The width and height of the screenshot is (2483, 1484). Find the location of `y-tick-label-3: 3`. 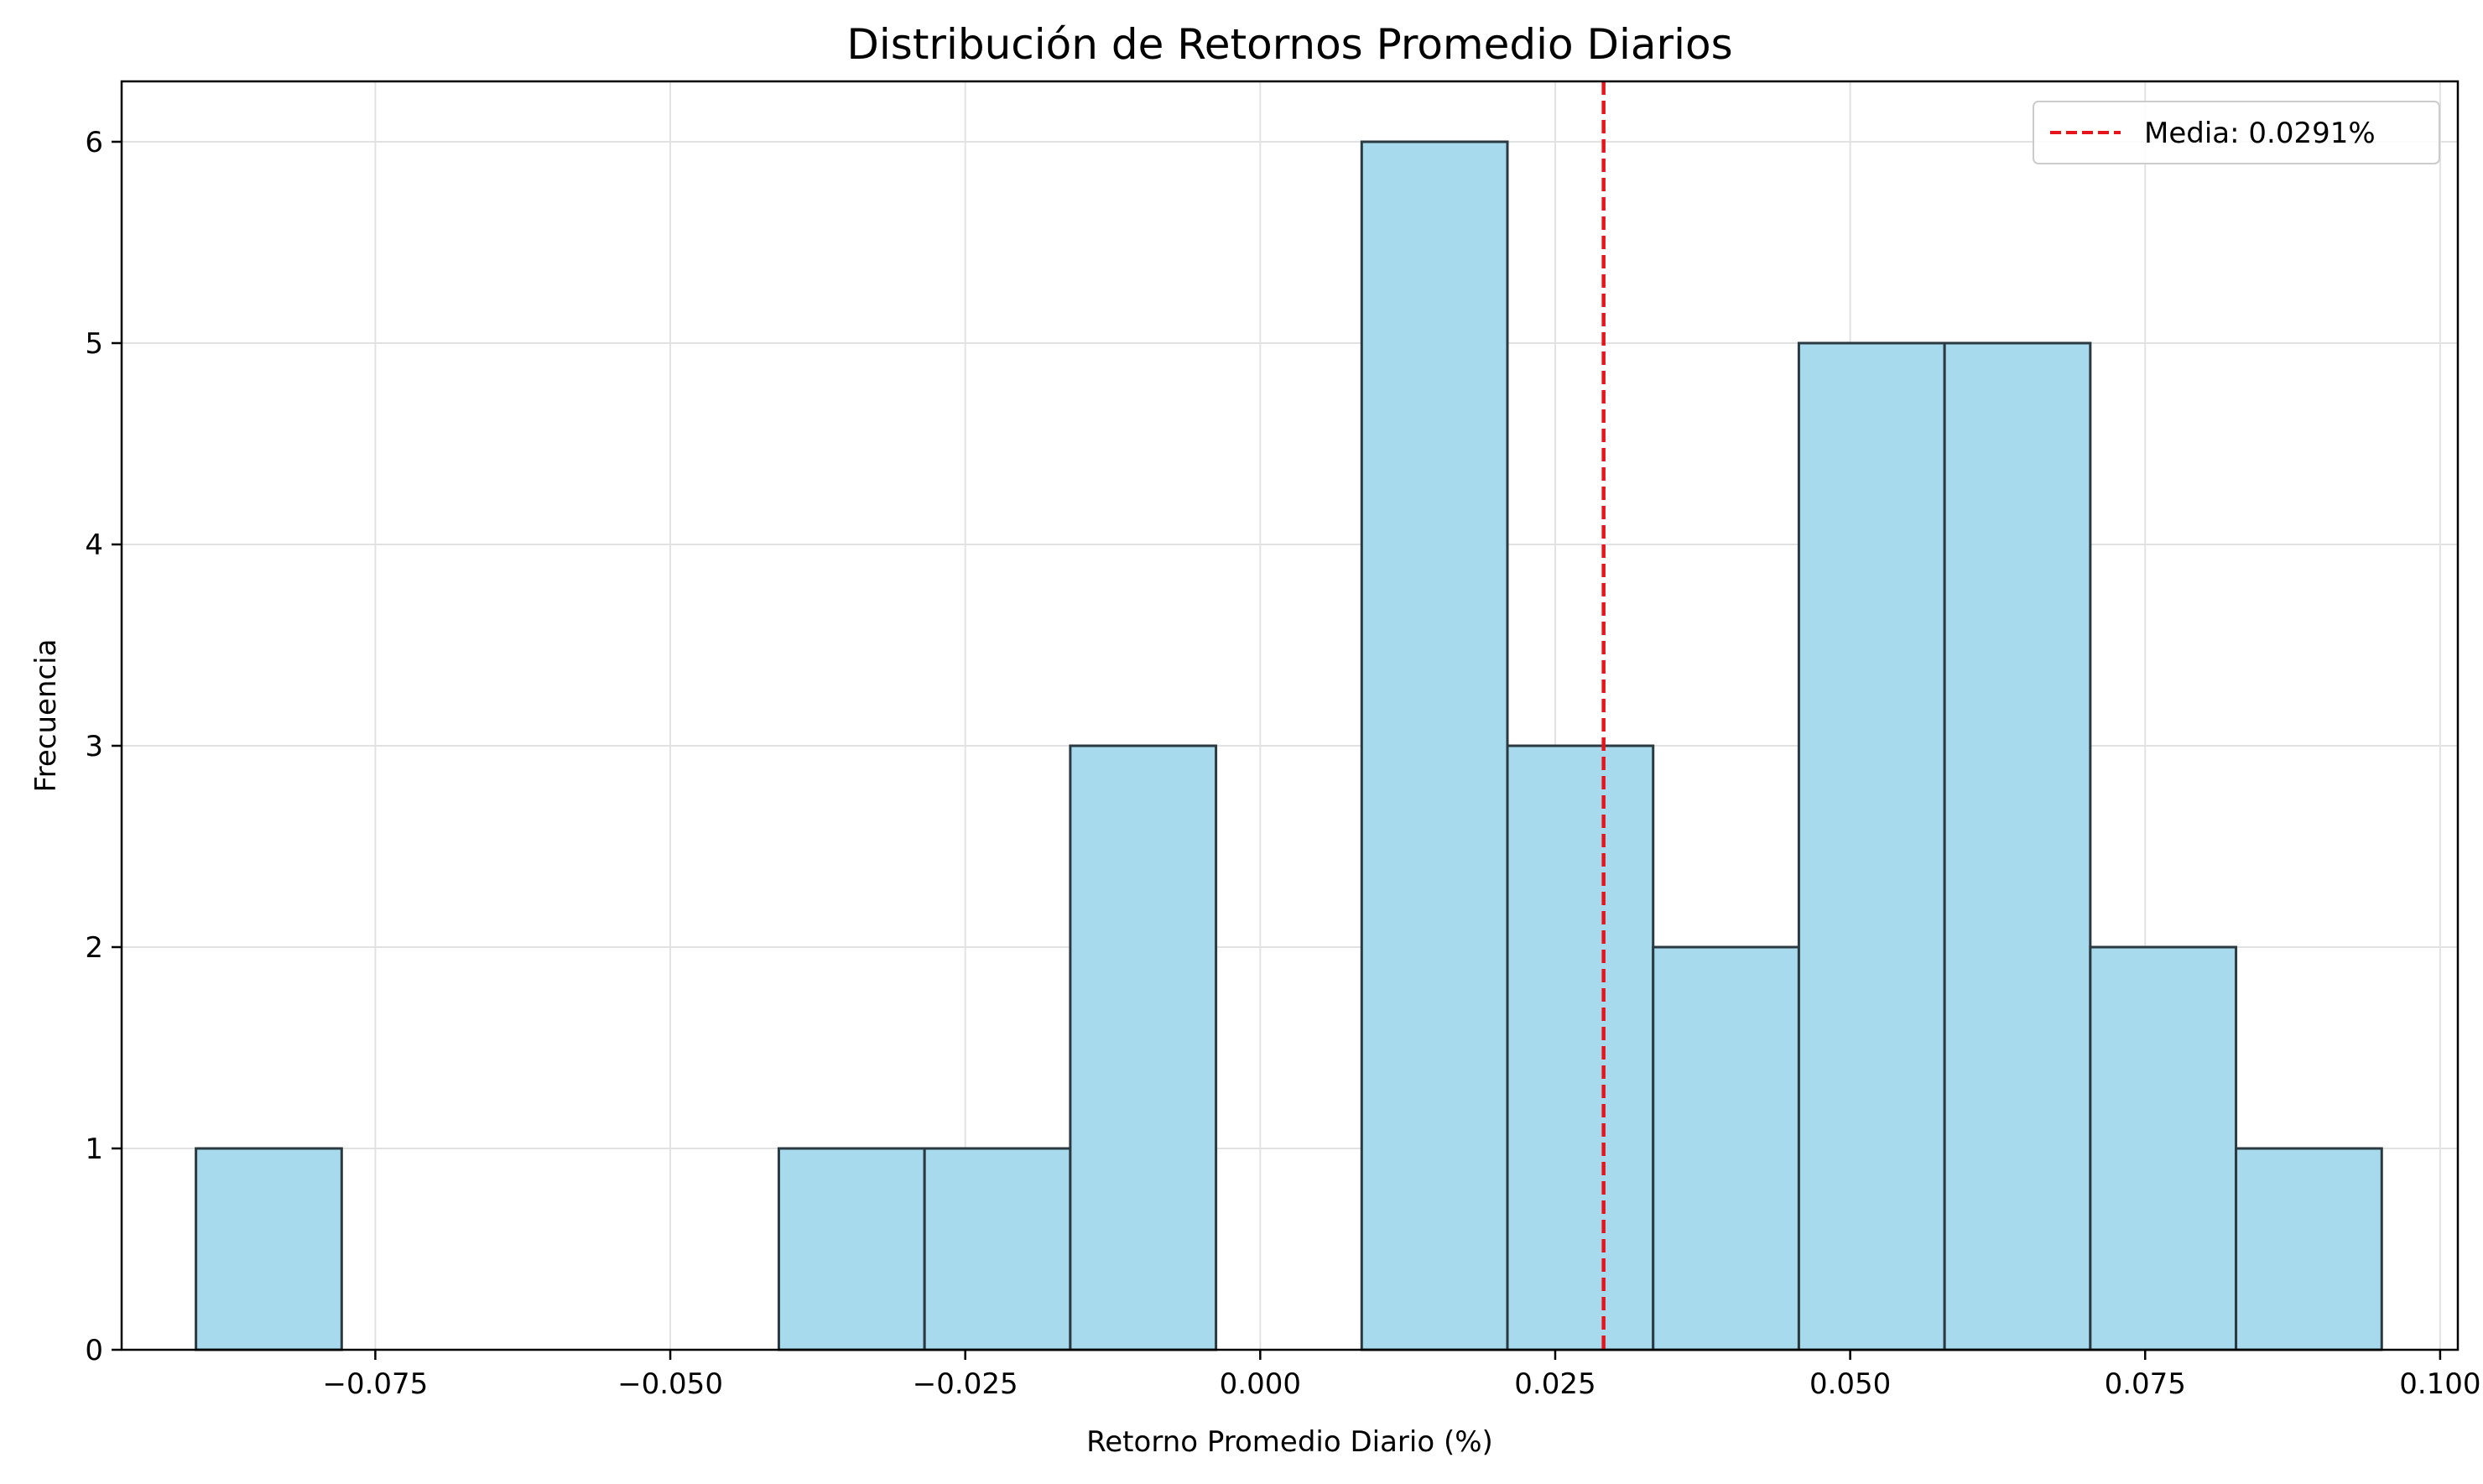

y-tick-label-3: 3 is located at coordinates (94, 746).